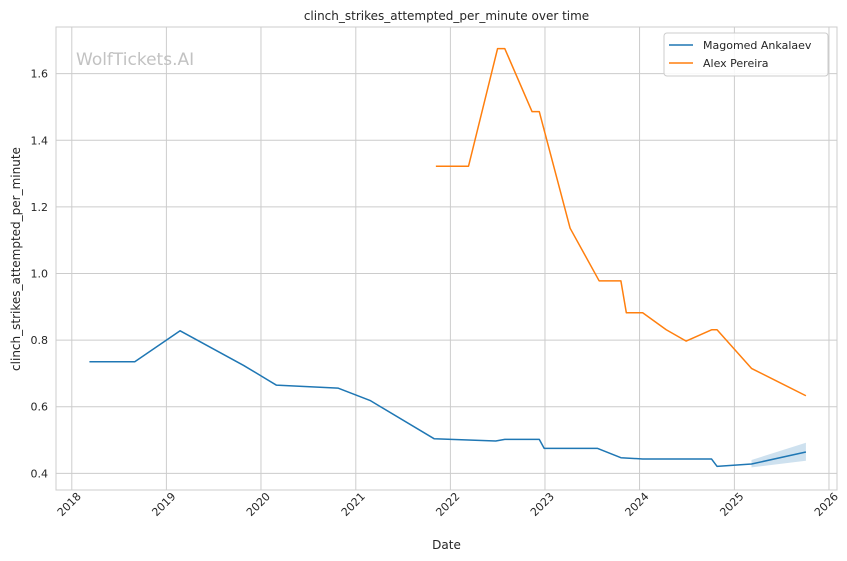 This screenshot has height=561, width=847. I want to click on y-tick-label: 1.6, so click(40, 74).